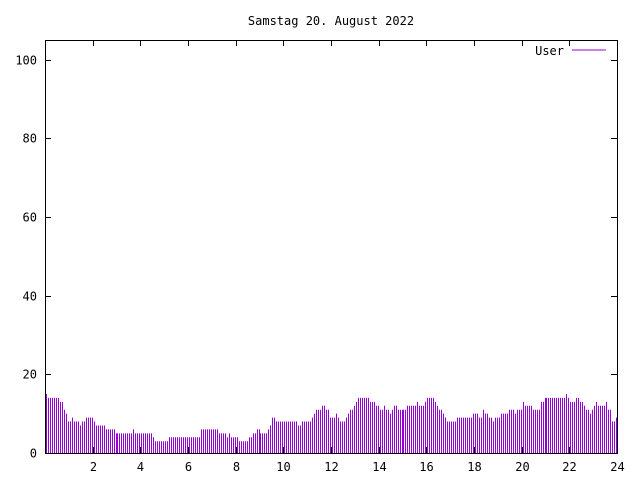 This screenshot has height=480, width=640. I want to click on x-tick-label: 18, so click(474, 467).